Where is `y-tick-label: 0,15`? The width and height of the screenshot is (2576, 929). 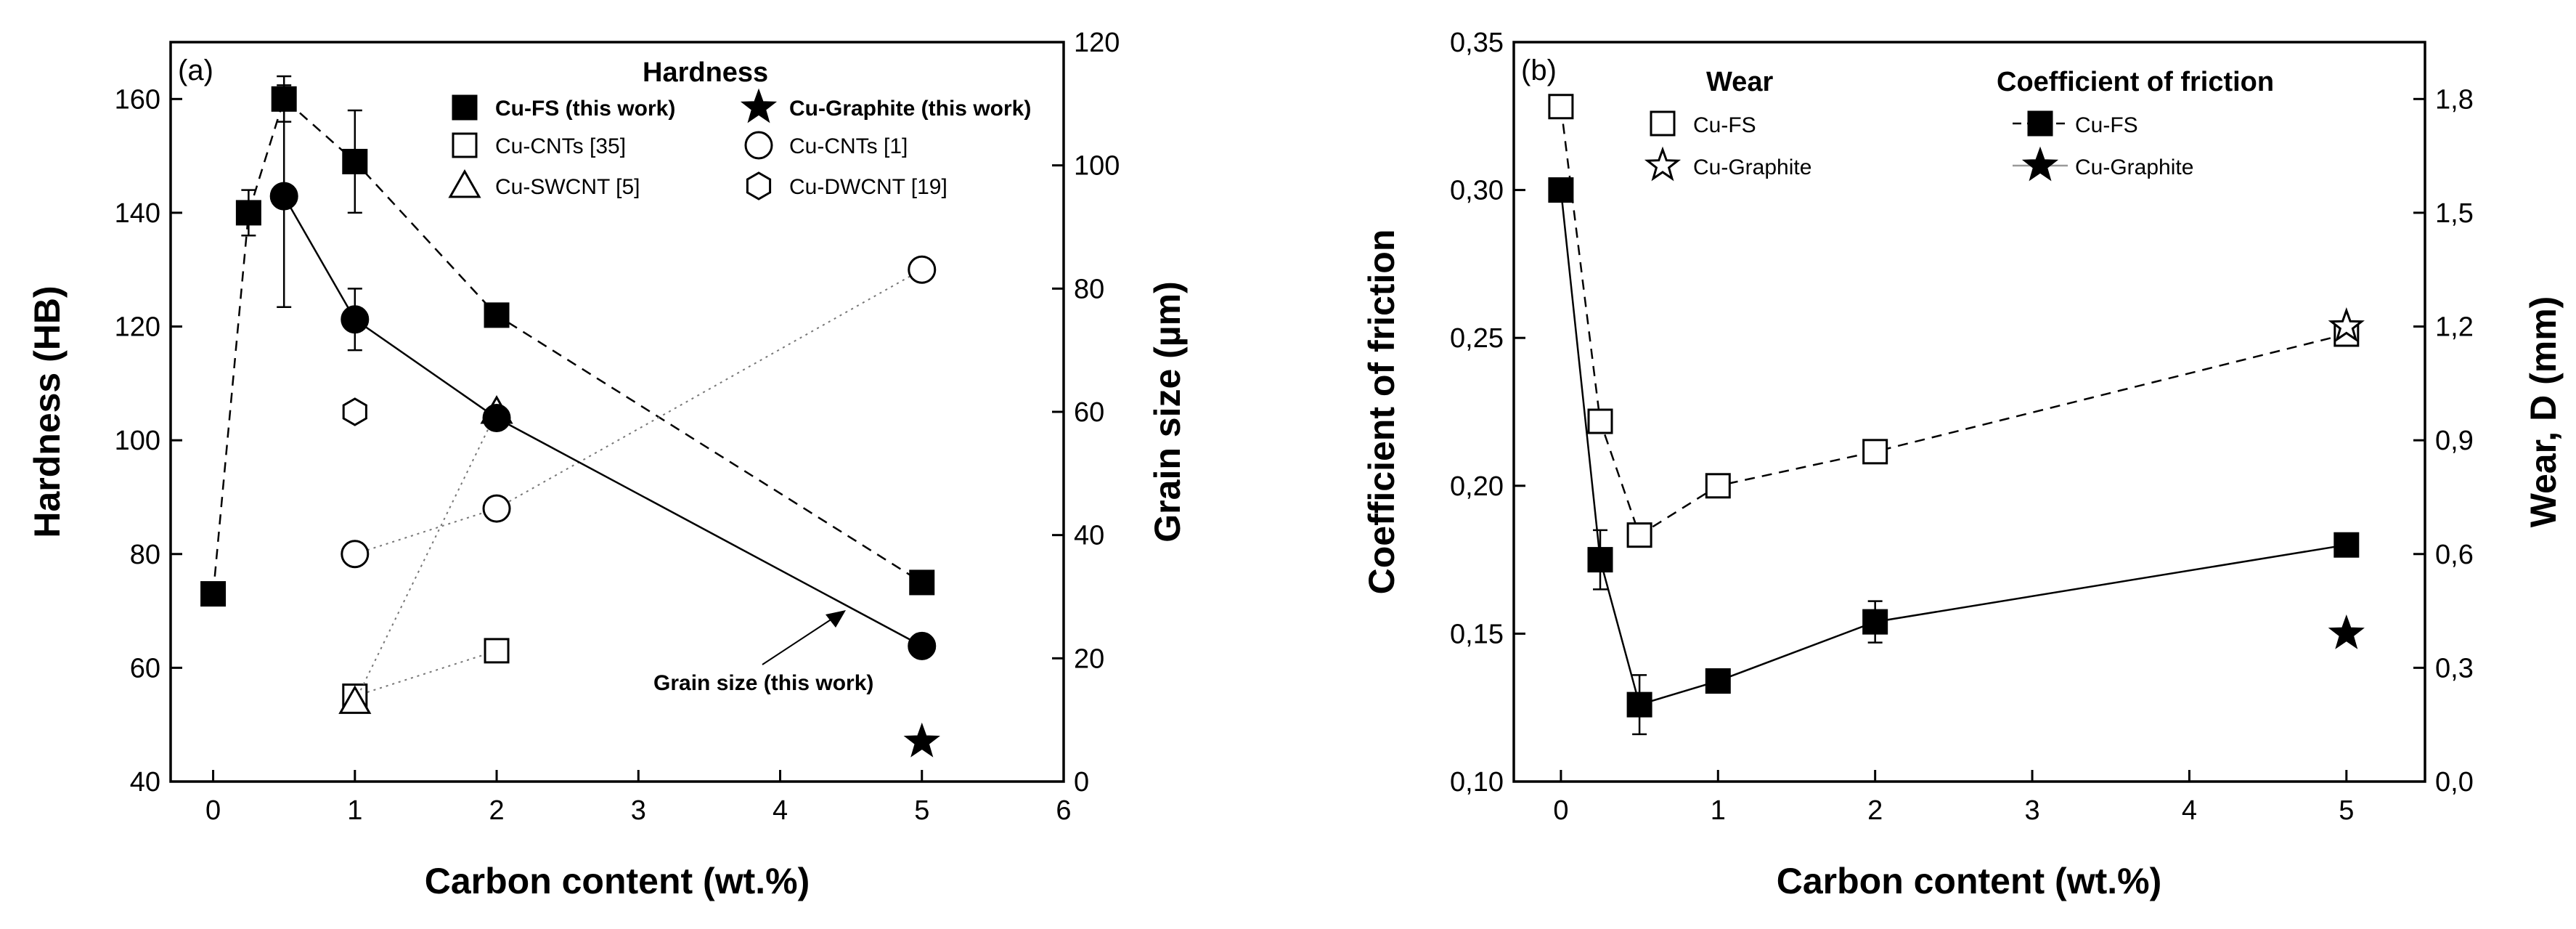 y-tick-label: 0,15 is located at coordinates (1477, 634).